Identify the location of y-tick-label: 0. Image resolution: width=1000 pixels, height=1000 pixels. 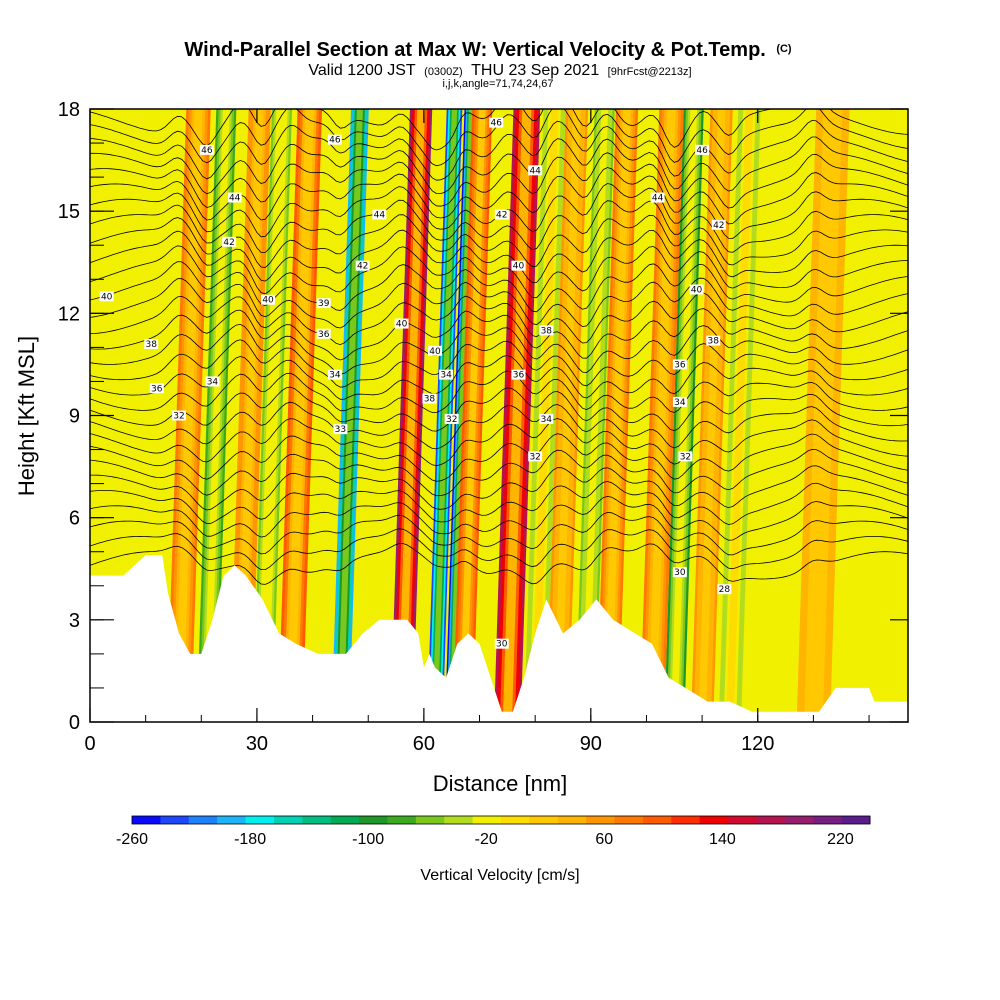
(74, 723).